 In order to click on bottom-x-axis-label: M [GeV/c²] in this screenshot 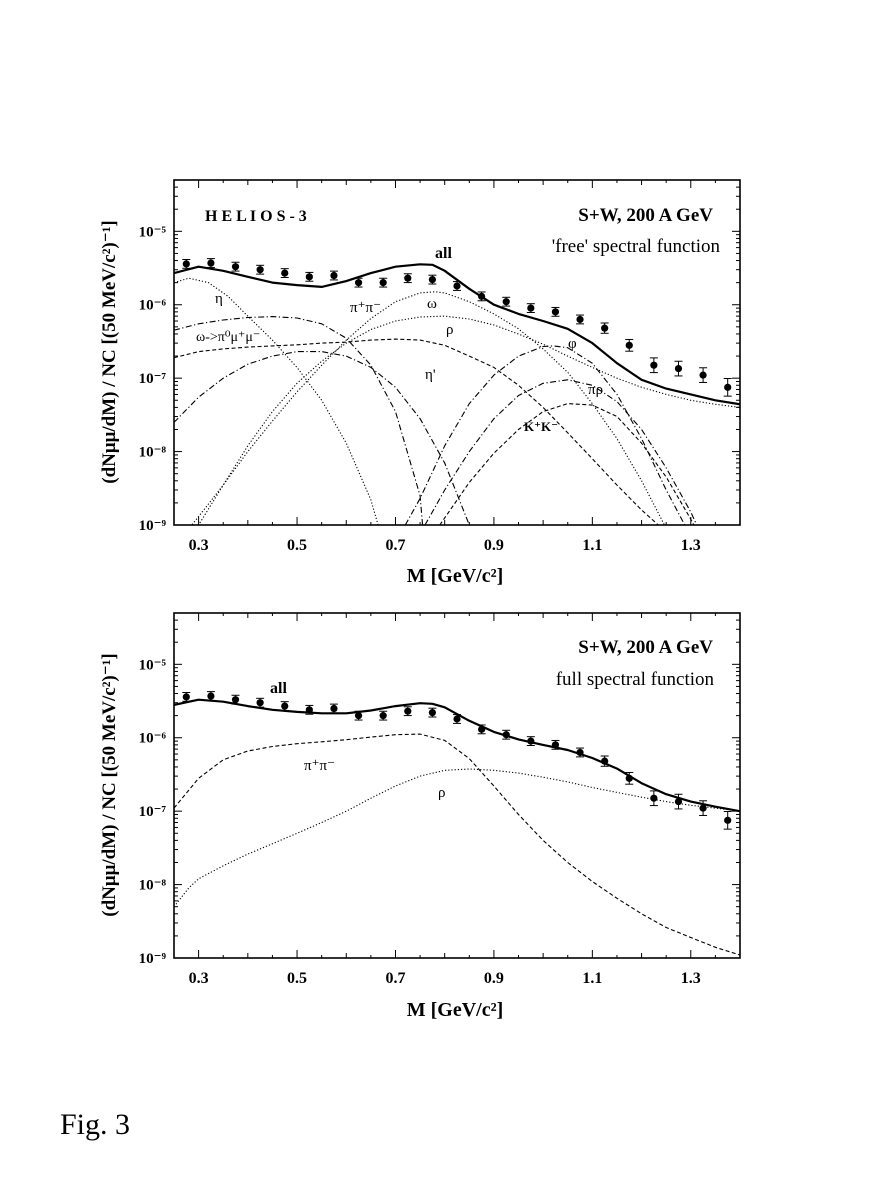, I will do `click(455, 1010)`.